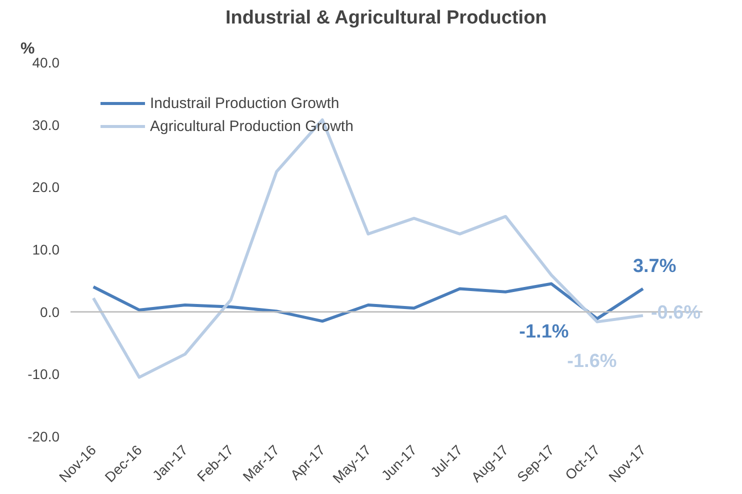 The width and height of the screenshot is (742, 494). Describe the element at coordinates (544, 332) in the screenshot. I see `data-label: -1.1%` at that location.